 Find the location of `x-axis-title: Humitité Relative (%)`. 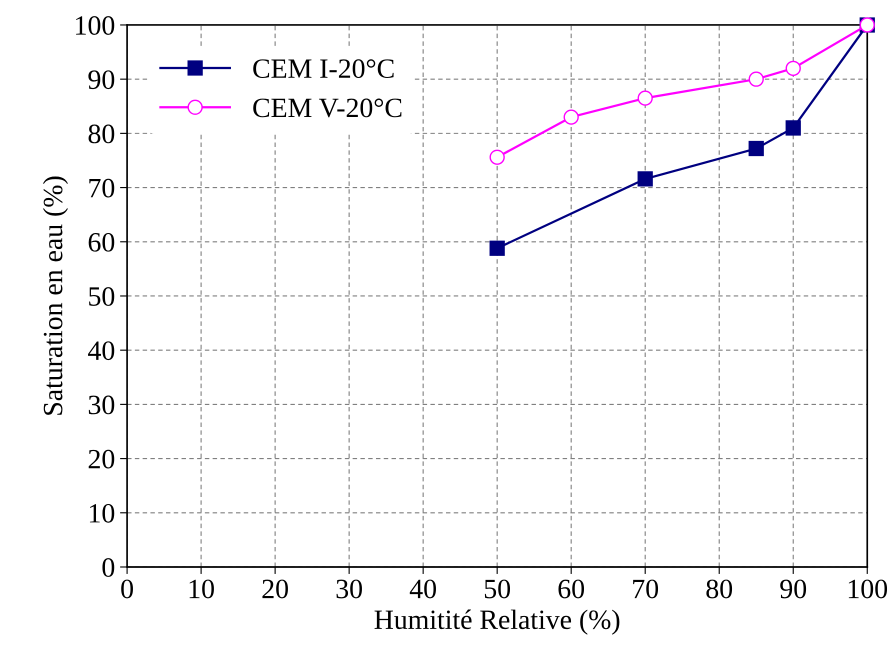

x-axis-title: Humitité Relative (%) is located at coordinates (497, 622).